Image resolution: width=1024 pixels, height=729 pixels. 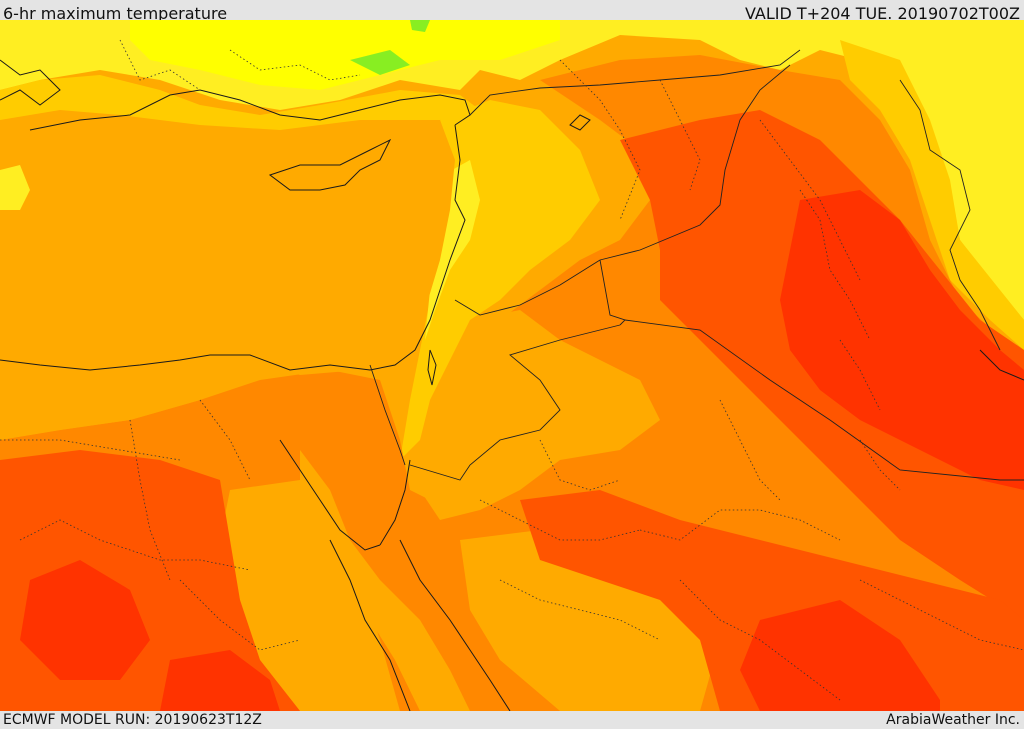 I want to click on border-egypt-israel, so click(x=387, y=415).